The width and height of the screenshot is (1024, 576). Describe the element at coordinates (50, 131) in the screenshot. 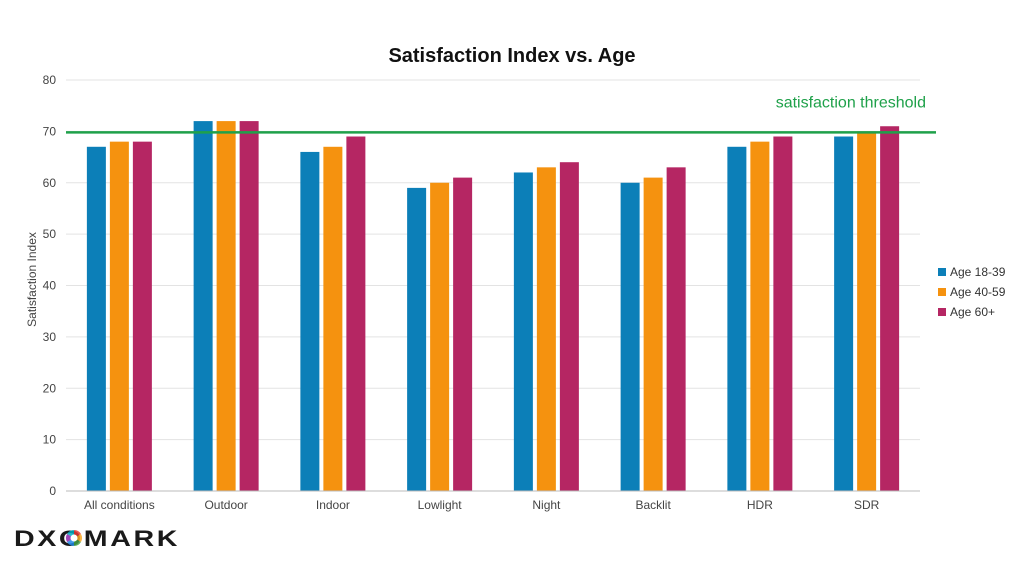

I see `y-tick-label: 70` at that location.